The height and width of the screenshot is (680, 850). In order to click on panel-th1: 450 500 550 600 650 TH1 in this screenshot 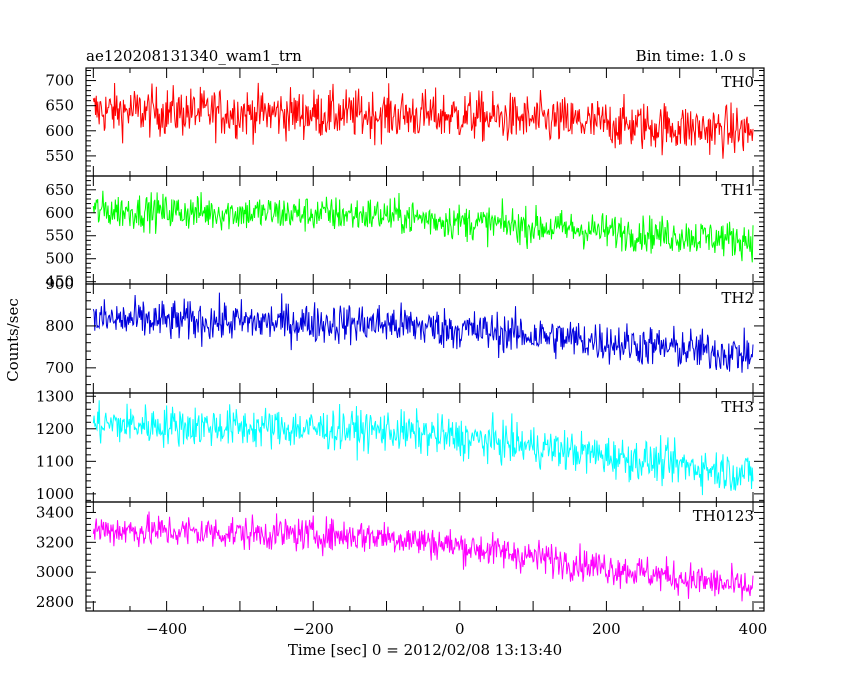, I will do `click(405, 233)`.